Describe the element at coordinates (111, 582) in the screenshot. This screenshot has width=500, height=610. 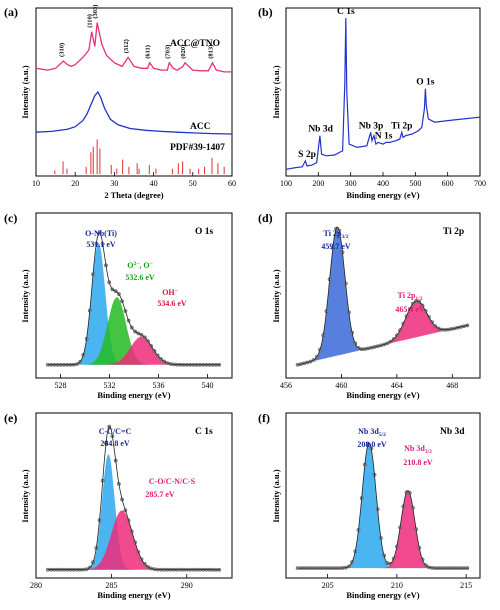
I see `panel-e-ticks: 280 285 290` at that location.